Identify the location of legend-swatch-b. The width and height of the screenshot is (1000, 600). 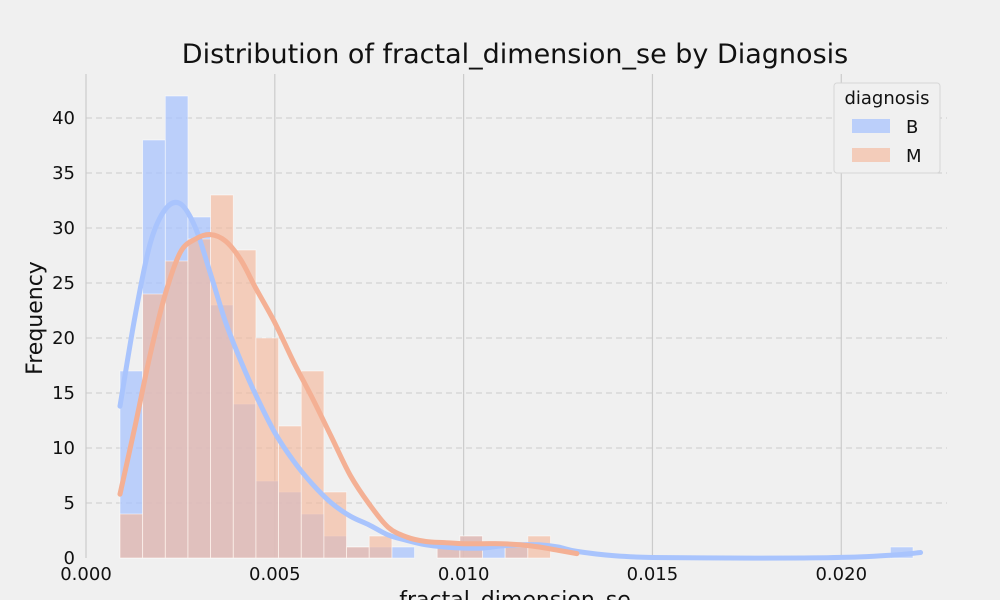
(871, 126).